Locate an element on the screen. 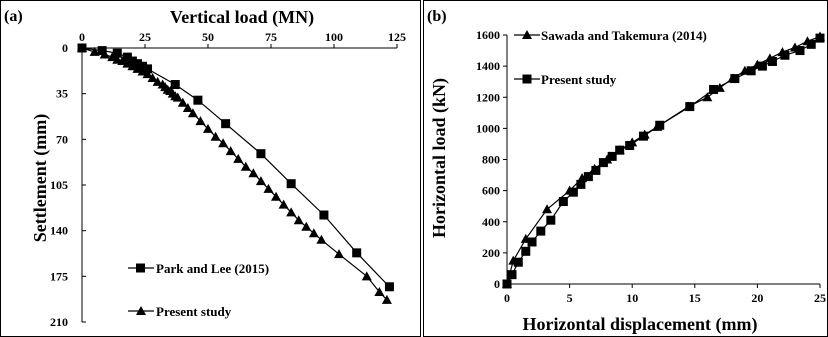 The image size is (828, 337). panel-b-y-tick-label: 1400 is located at coordinates (488, 66).